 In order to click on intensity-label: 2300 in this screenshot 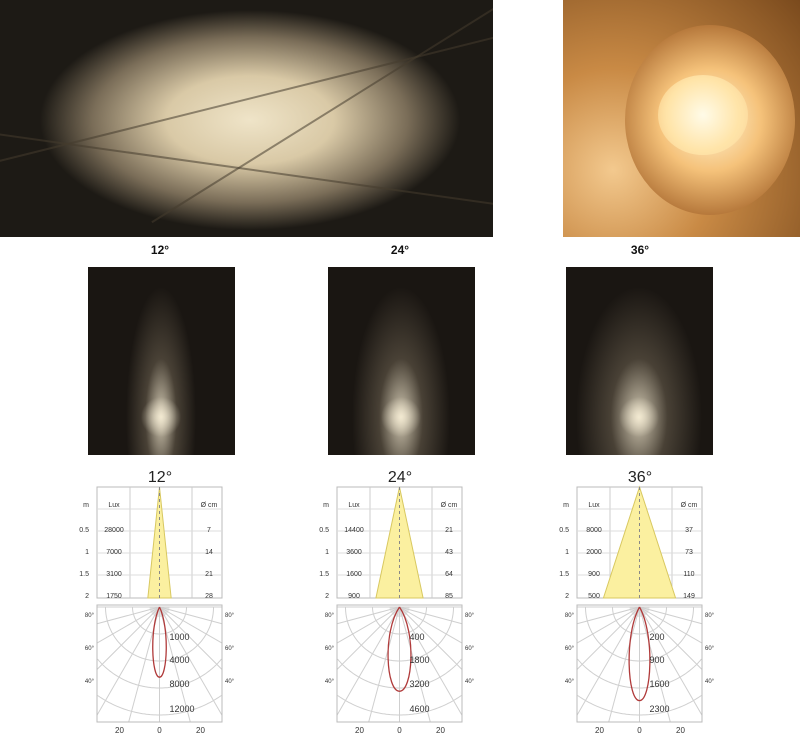, I will do `click(660, 709)`.